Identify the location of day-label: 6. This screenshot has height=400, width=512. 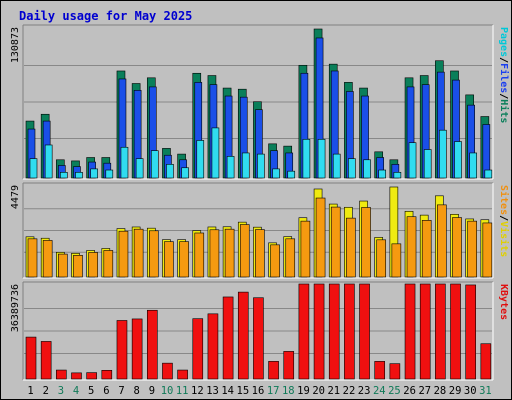
(106, 391).